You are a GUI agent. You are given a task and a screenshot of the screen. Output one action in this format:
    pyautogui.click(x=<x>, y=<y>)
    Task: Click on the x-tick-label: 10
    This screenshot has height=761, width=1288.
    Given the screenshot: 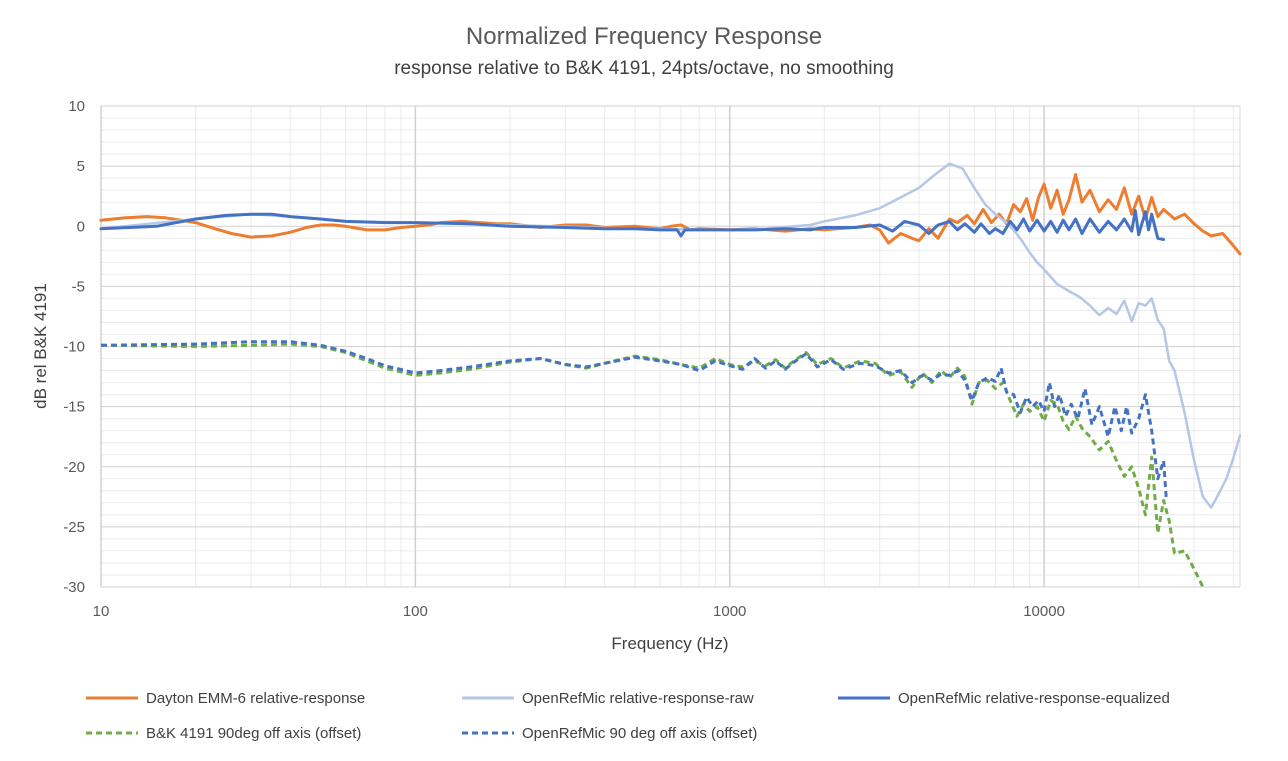 What is the action you would take?
    pyautogui.click(x=101, y=611)
    